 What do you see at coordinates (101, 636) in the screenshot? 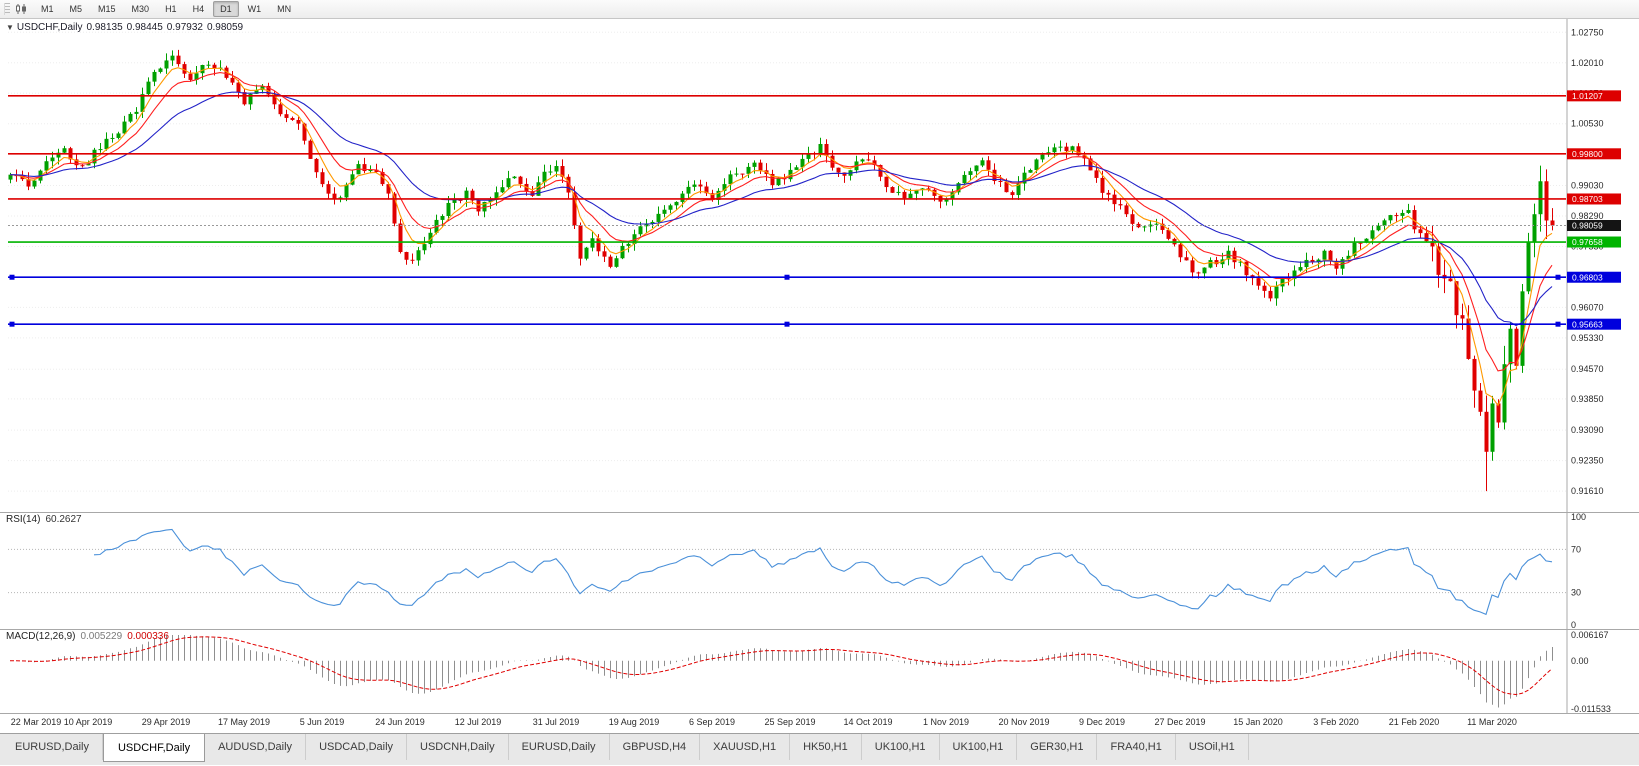
I see `macd-main-value: 0.005229` at bounding box center [101, 636].